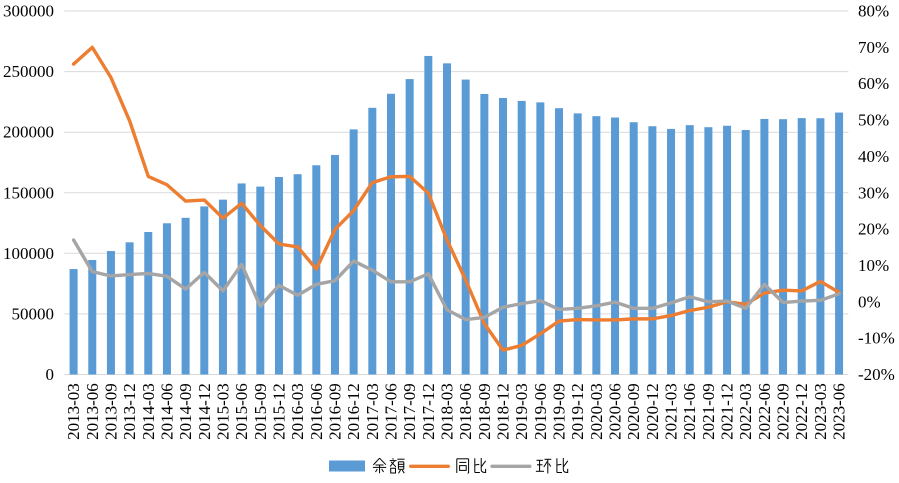 Image resolution: width=899 pixels, height=483 pixels. What do you see at coordinates (166, 411) in the screenshot?
I see `svg-text: 2014-06` at bounding box center [166, 411].